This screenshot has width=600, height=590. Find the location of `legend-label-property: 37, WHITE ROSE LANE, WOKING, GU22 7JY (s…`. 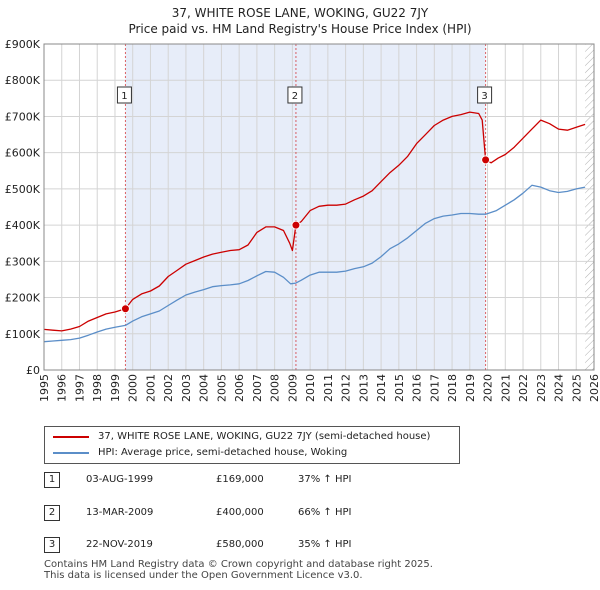

legend-label-property: 37, WHITE ROSE LANE, WOKING, GU22 7JY (s… is located at coordinates (264, 436).